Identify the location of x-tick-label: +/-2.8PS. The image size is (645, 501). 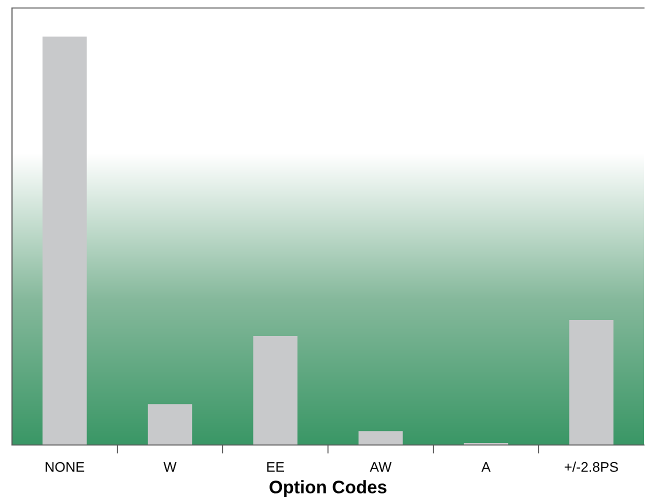
(591, 467).